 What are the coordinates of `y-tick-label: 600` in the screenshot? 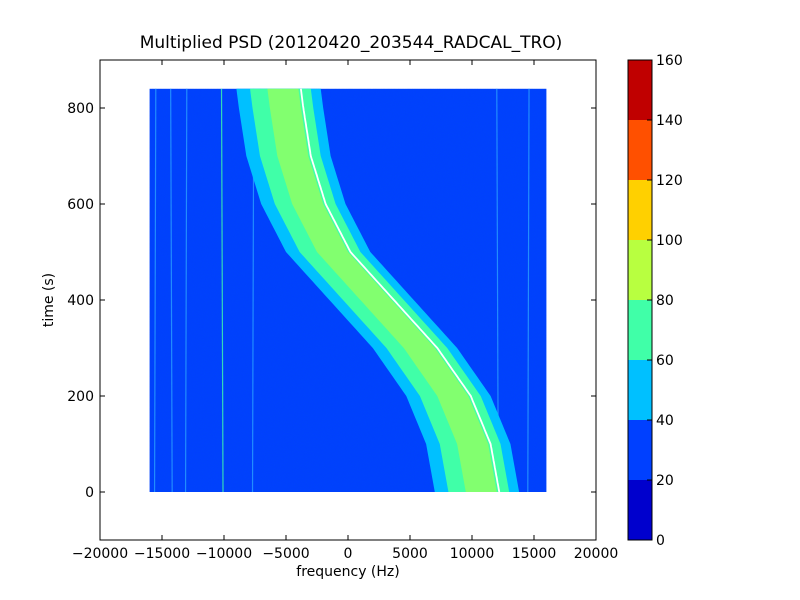 It's located at (80, 205).